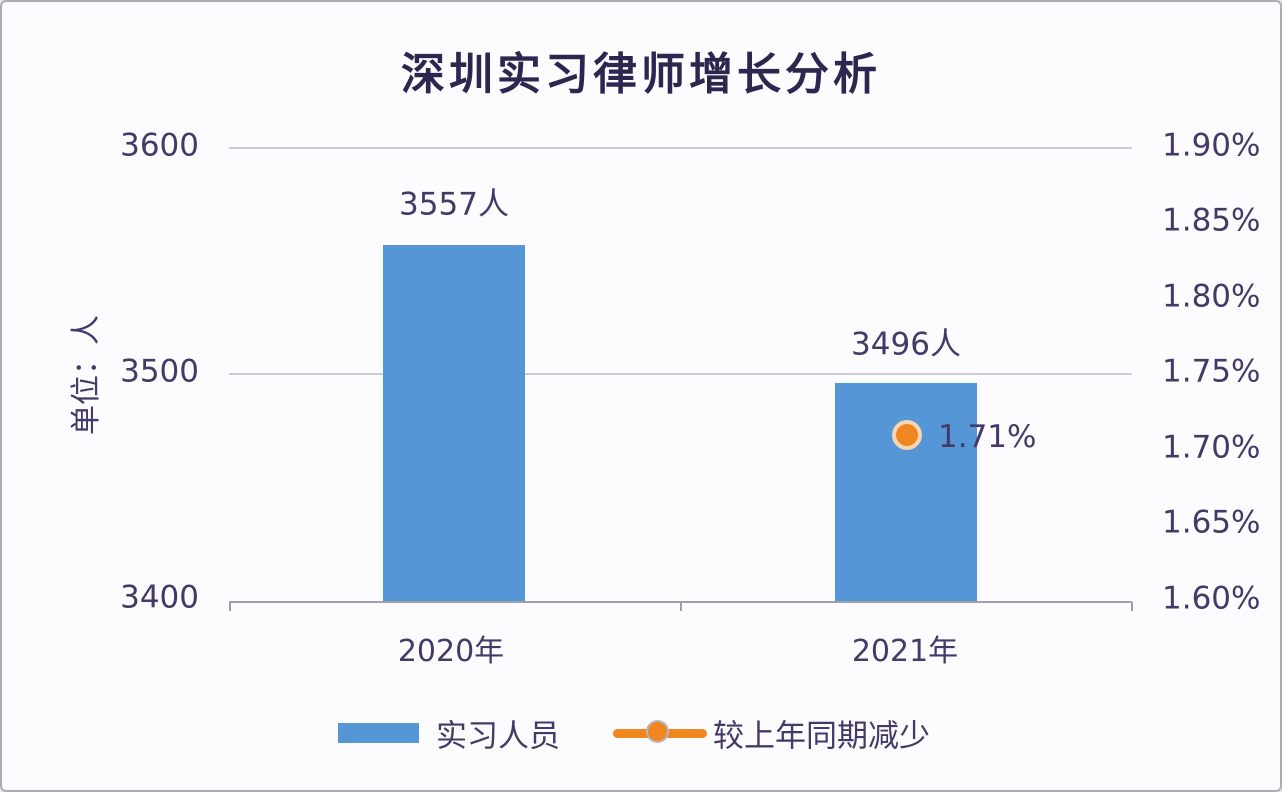  What do you see at coordinates (1211, 220) in the screenshot?
I see `right-axis-tick-185: 1.85%` at bounding box center [1211, 220].